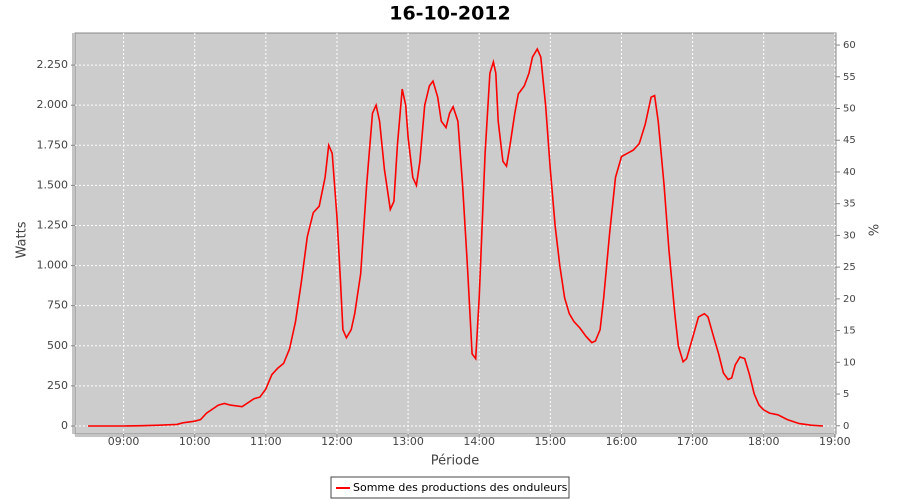 The height and width of the screenshot is (500, 900). What do you see at coordinates (57, 345) in the screenshot?
I see `y-tick-label: 500` at bounding box center [57, 345].